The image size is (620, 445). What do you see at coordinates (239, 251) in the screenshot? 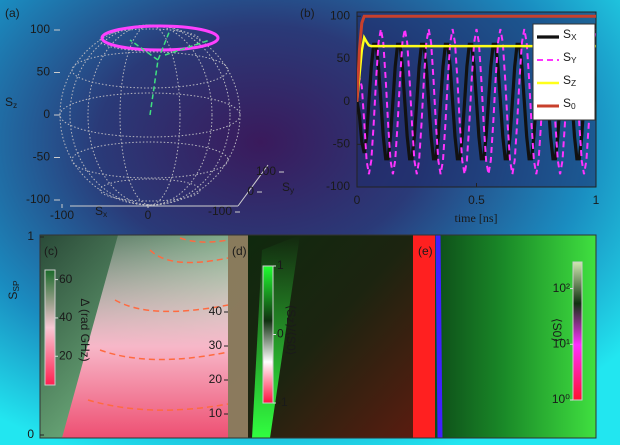
I see `panel-label: (d)` at bounding box center [239, 251].